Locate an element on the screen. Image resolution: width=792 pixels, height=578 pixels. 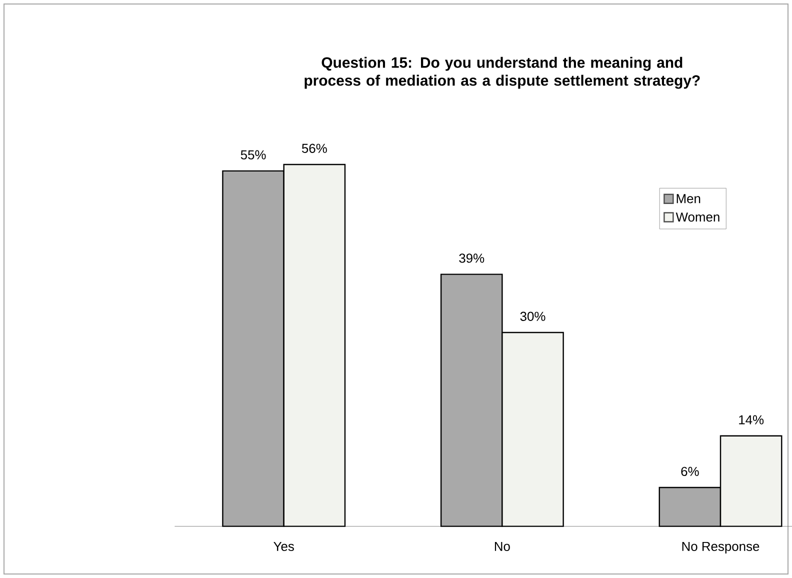
data-label: 6% is located at coordinates (690, 471).